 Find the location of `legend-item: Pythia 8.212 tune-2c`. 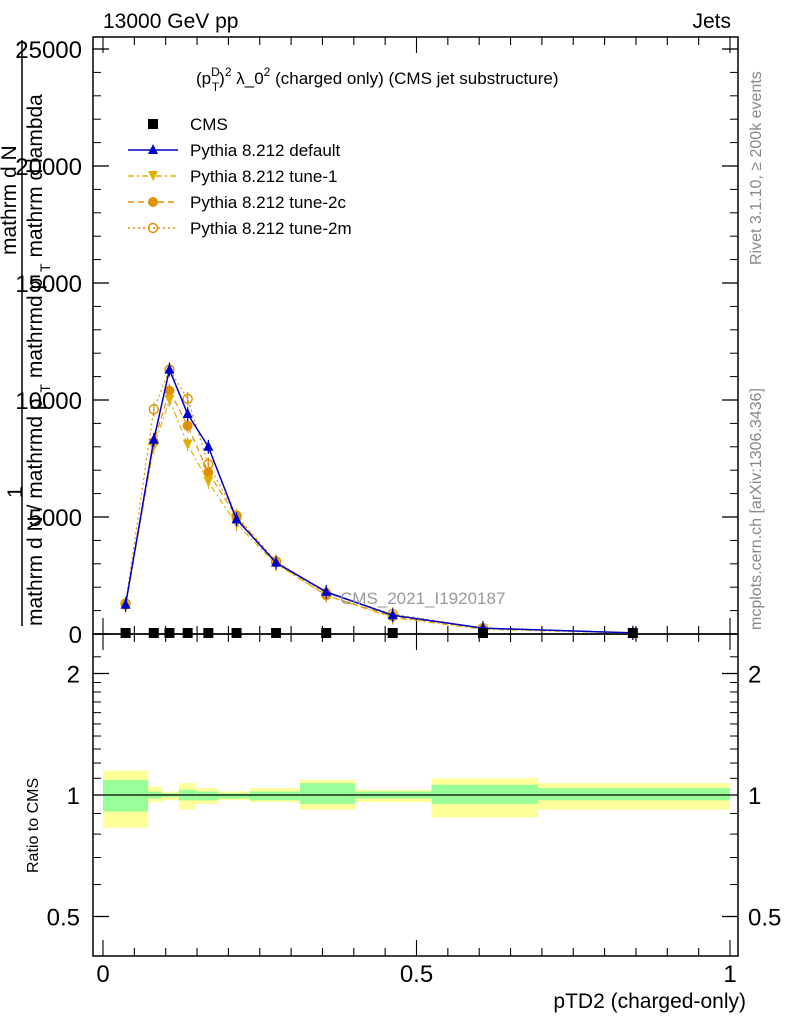

legend-item: Pythia 8.212 tune-2c is located at coordinates (237, 202).